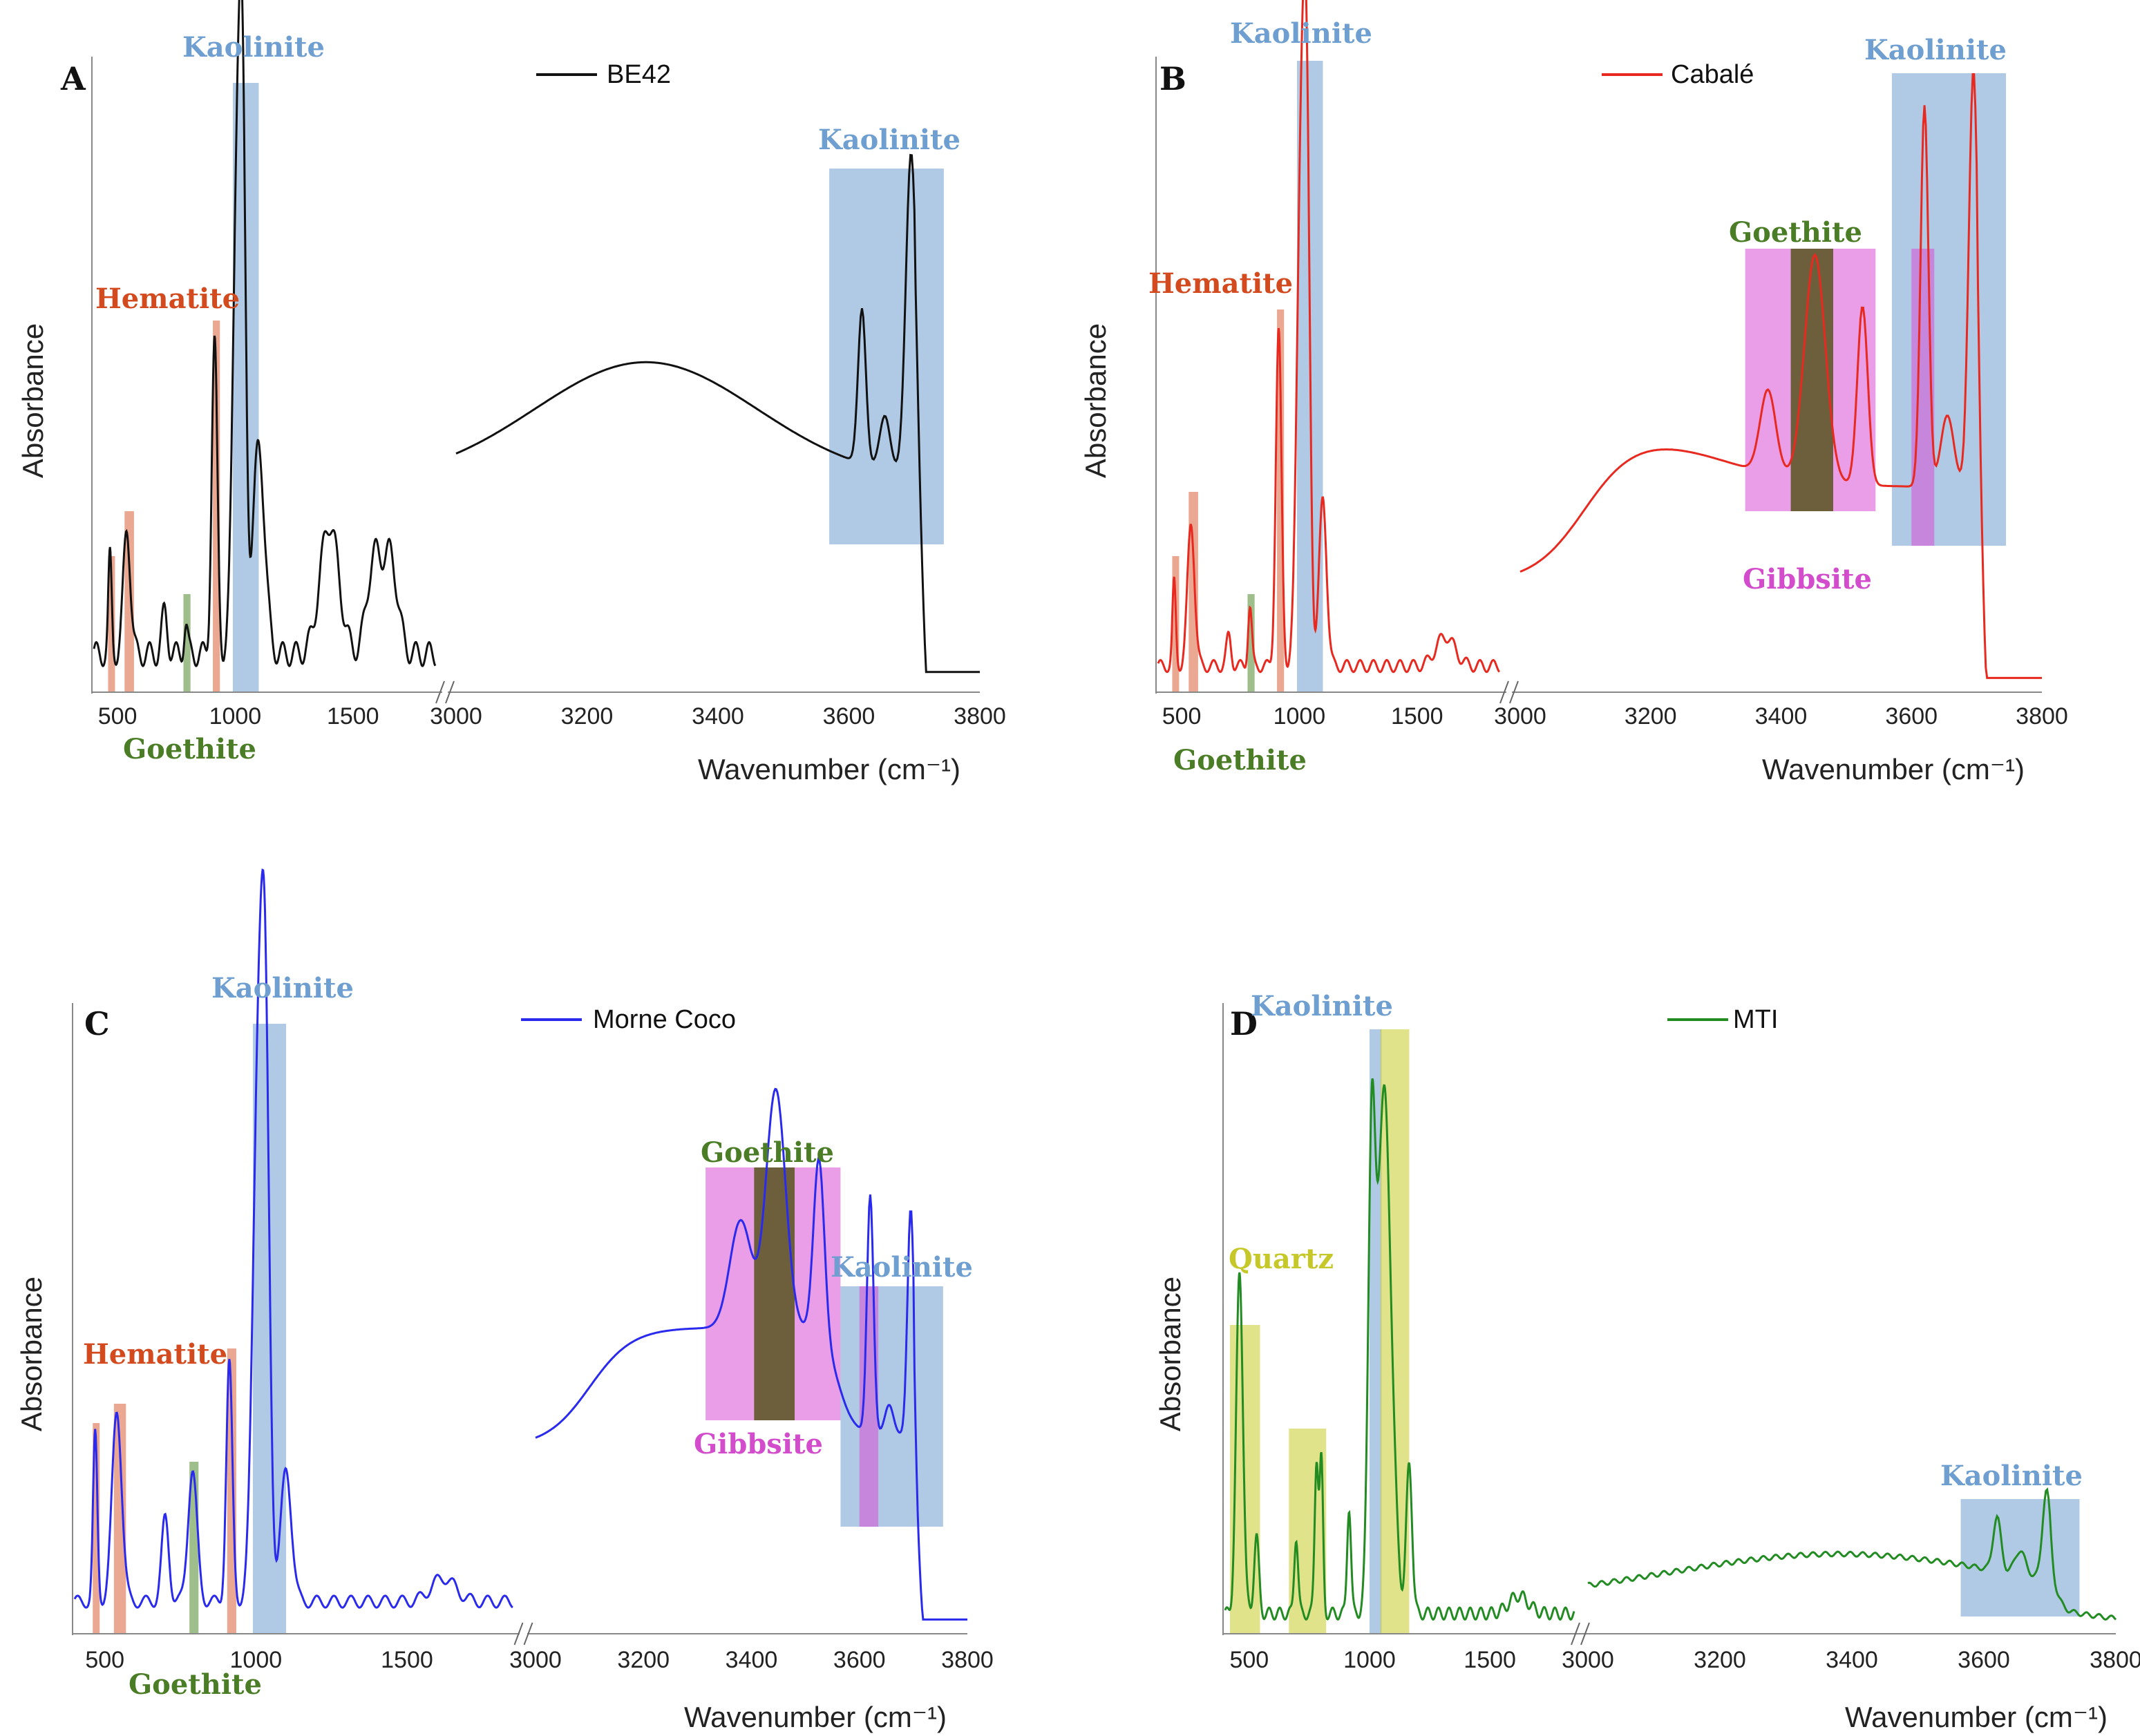 This screenshot has width=2140, height=1736. What do you see at coordinates (639, 74) in the screenshot?
I see `legend-label: BE42` at bounding box center [639, 74].